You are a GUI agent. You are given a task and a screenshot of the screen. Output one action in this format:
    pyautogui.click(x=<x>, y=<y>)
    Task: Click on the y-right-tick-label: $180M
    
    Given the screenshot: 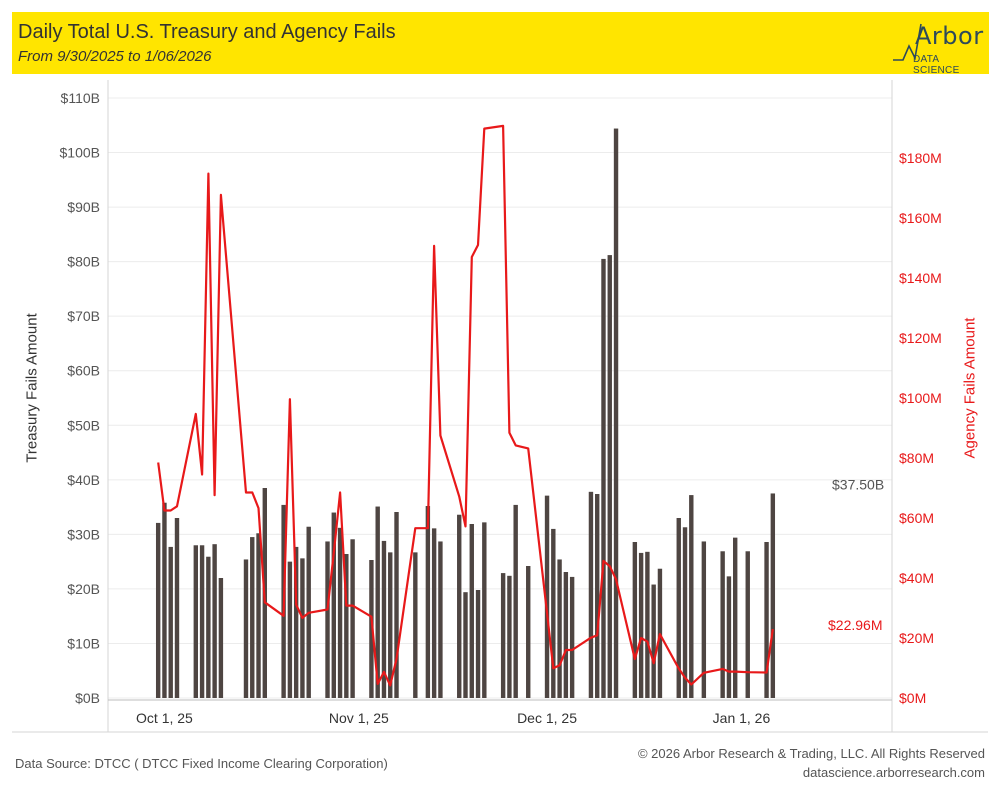 What is the action you would take?
    pyautogui.click(x=920, y=158)
    